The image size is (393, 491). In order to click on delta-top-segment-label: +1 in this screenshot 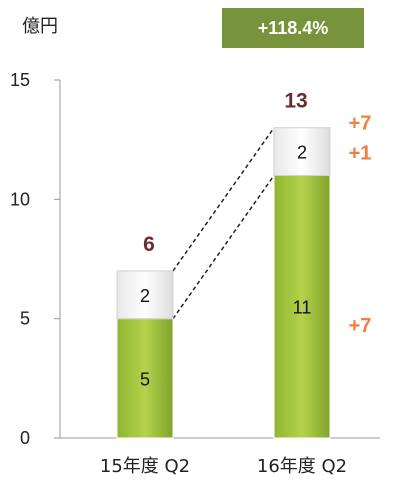, I will do `click(360, 154)`.